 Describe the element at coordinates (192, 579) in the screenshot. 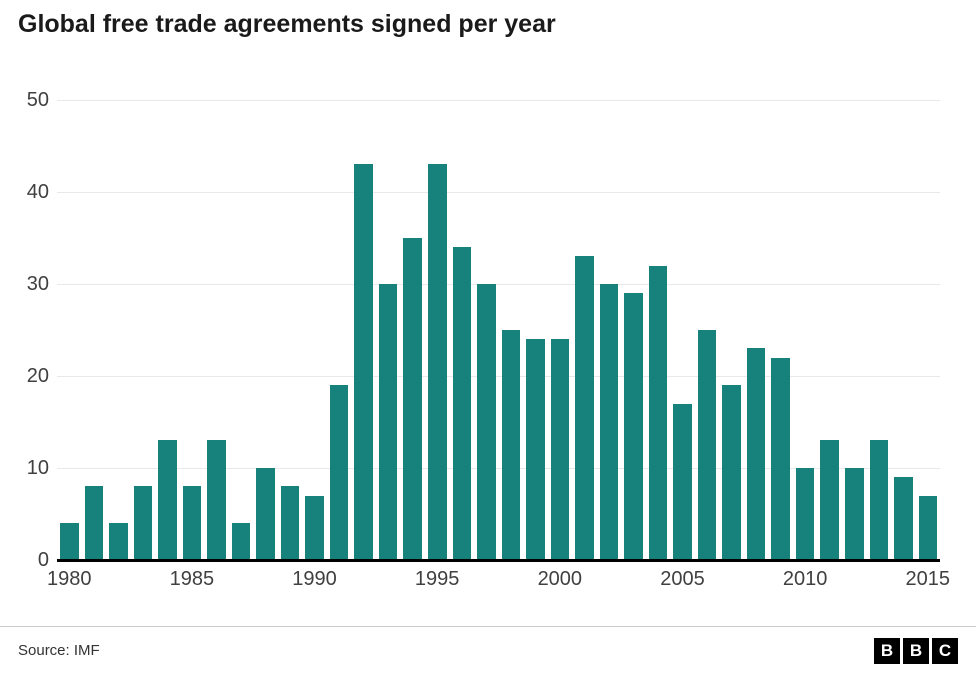

I see `x-tick-label-1985: 1985` at that location.